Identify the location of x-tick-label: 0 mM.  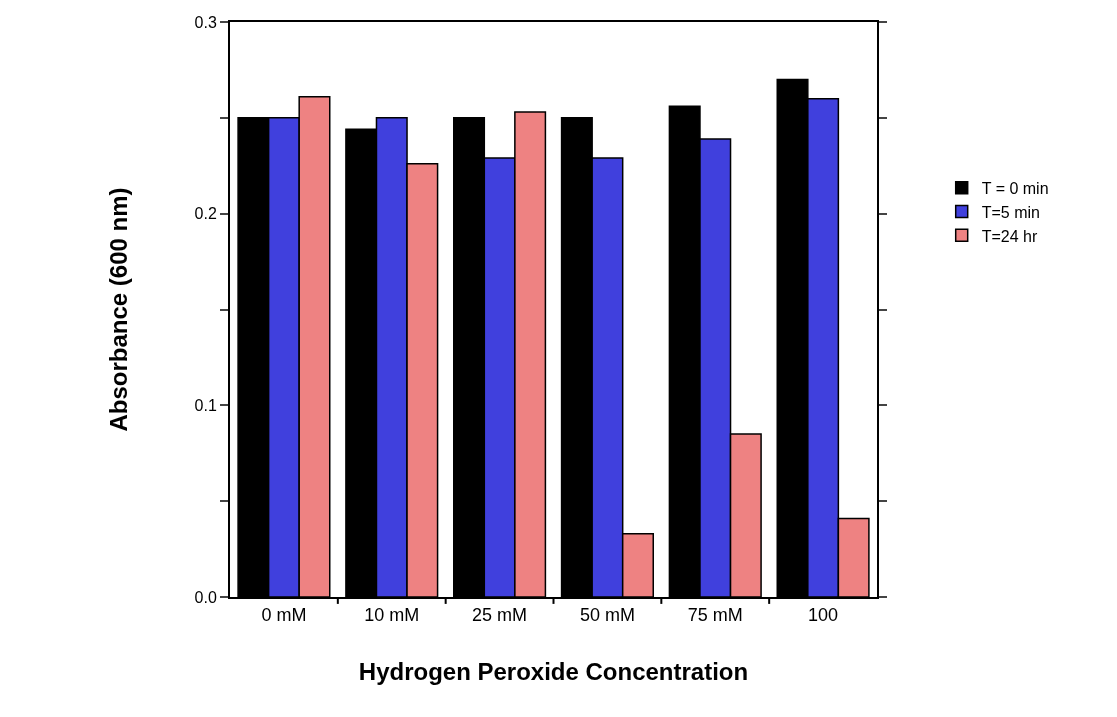
(284, 614).